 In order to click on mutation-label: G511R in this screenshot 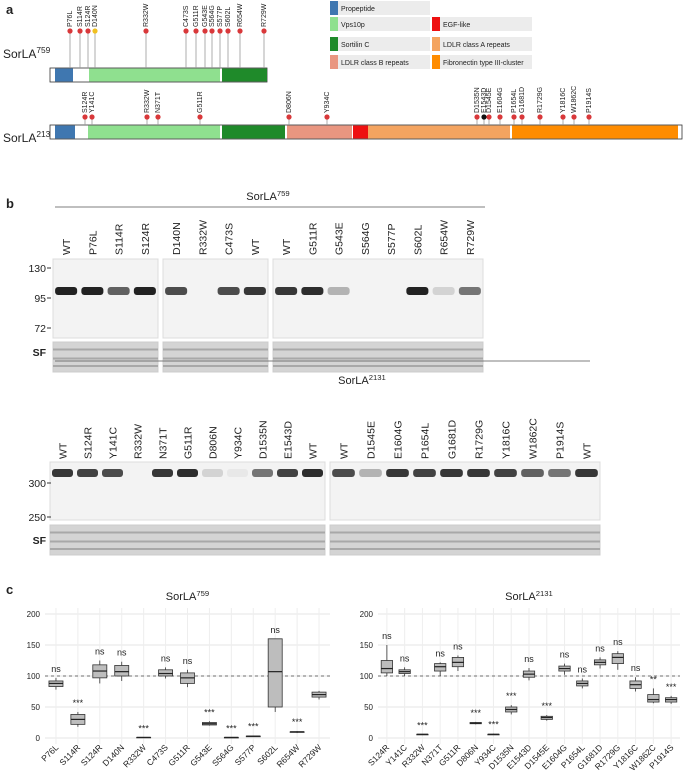, I will do `click(196, 16)`.